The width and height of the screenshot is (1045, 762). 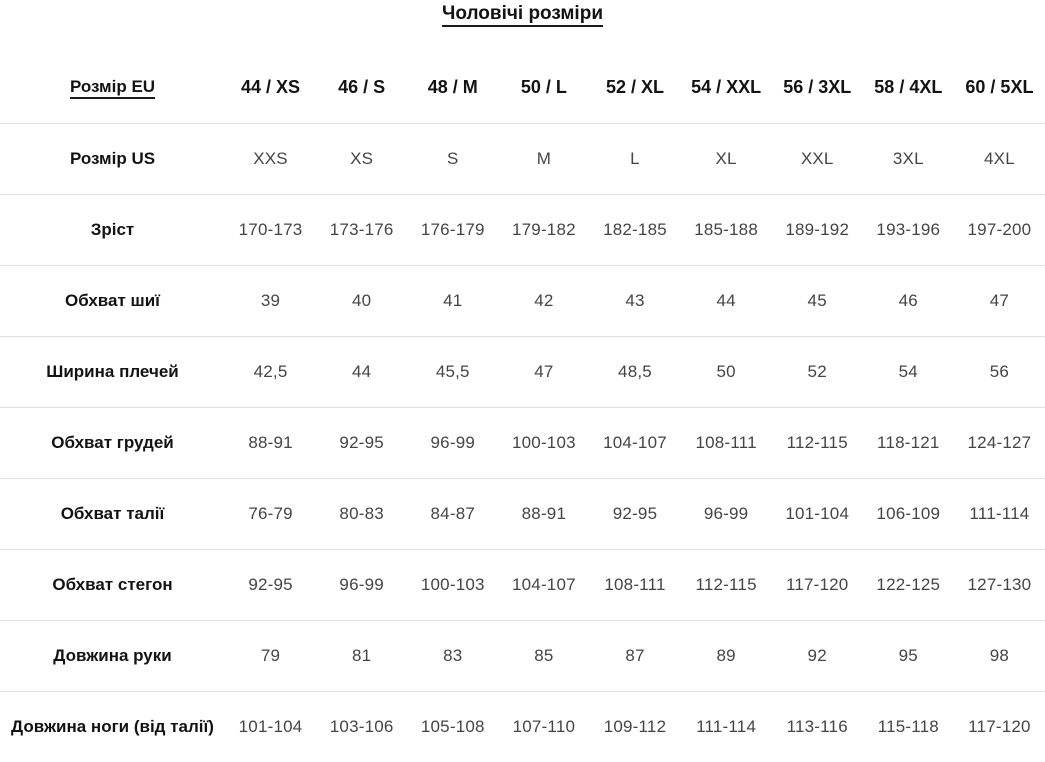 What do you see at coordinates (522, 655) in the screenshot?
I see `table-row-arm-length: Довжина руки 79 81 83 85 87 89 92 95 98` at bounding box center [522, 655].